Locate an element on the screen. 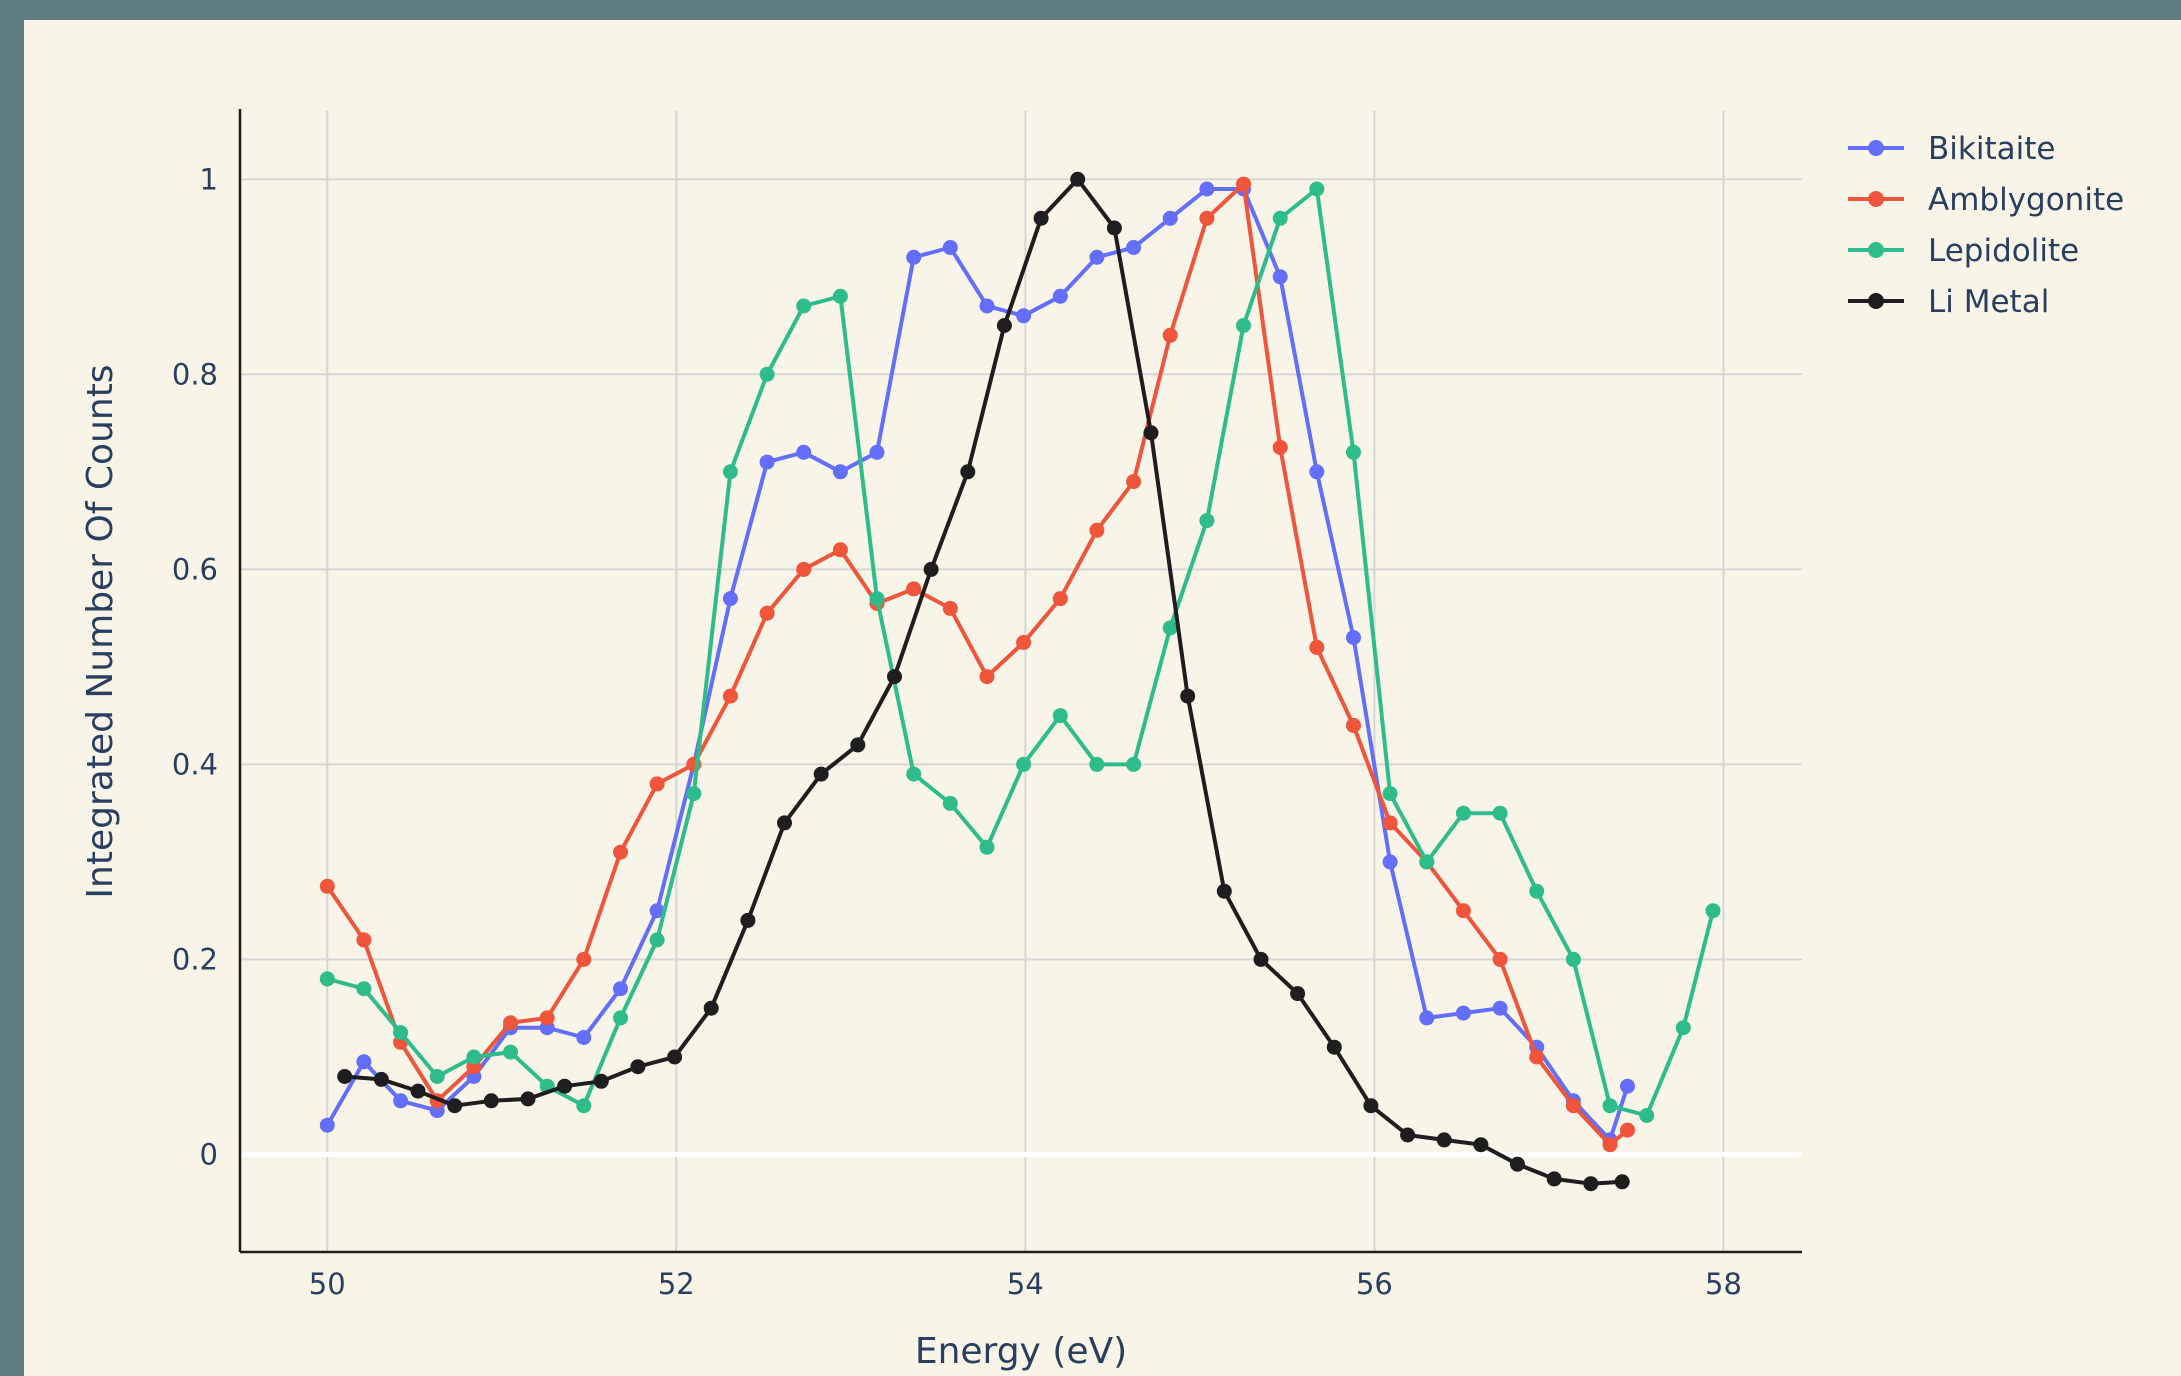  legend-label: Lepidolite is located at coordinates (2003, 251).